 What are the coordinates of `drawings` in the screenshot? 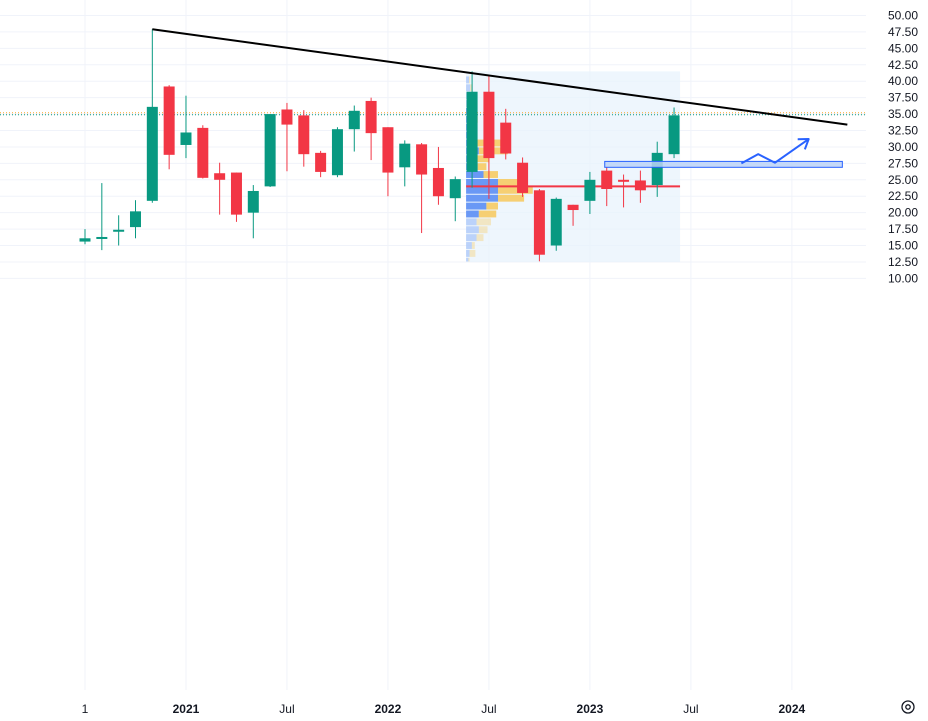 It's located at (500, 98).